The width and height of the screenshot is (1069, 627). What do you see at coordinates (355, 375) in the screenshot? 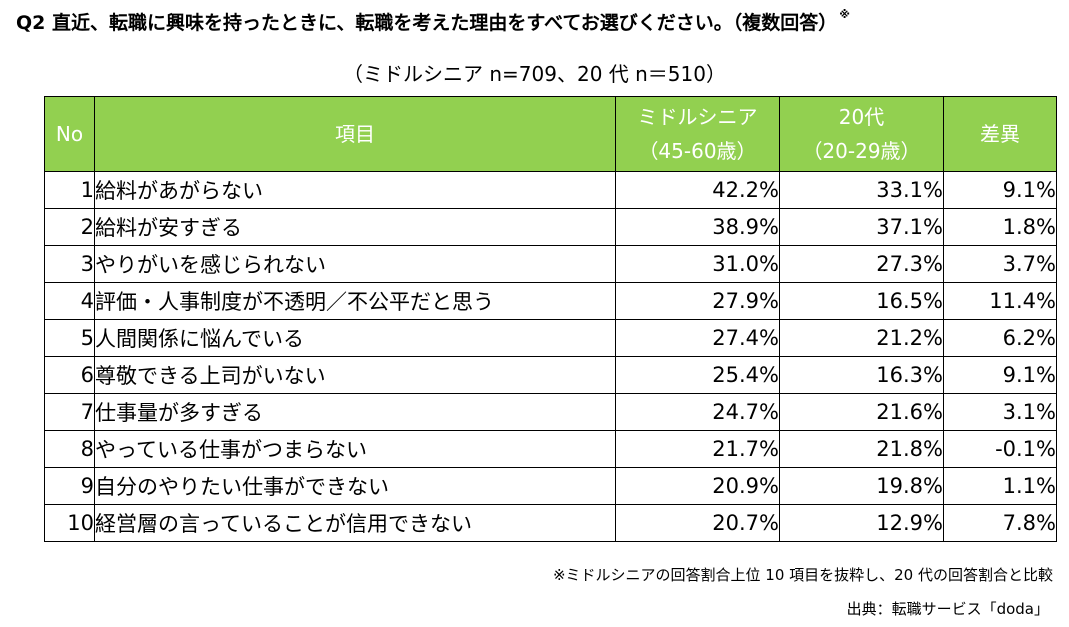
I see `row-item: 尊敬できる上司がいない` at bounding box center [355, 375].